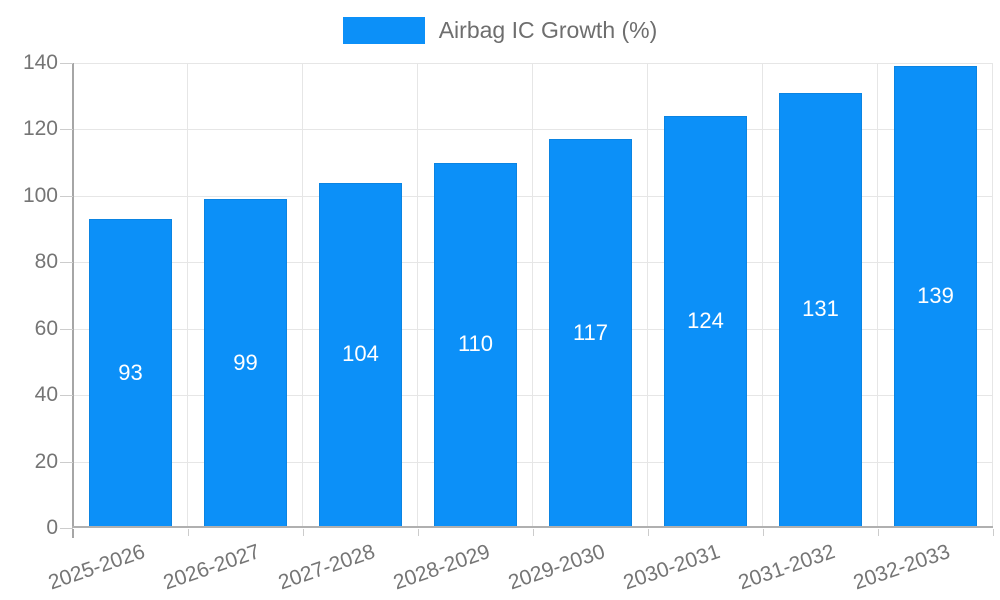 This screenshot has width=1000, height=600. Describe the element at coordinates (901, 567) in the screenshot. I see `x-axis-category-label: 2032-2033` at that location.